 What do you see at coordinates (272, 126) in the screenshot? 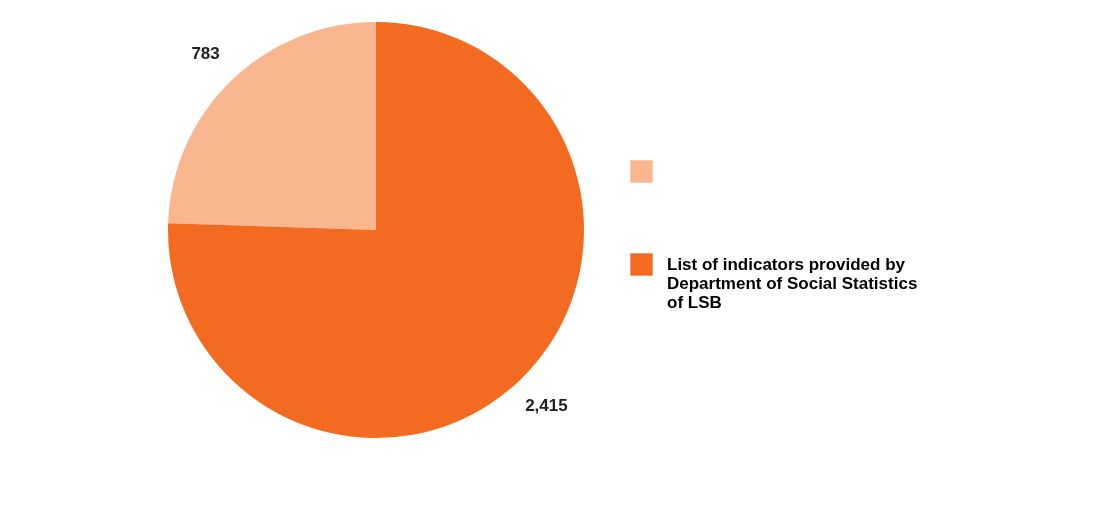
I see `pie-slice` at bounding box center [272, 126].